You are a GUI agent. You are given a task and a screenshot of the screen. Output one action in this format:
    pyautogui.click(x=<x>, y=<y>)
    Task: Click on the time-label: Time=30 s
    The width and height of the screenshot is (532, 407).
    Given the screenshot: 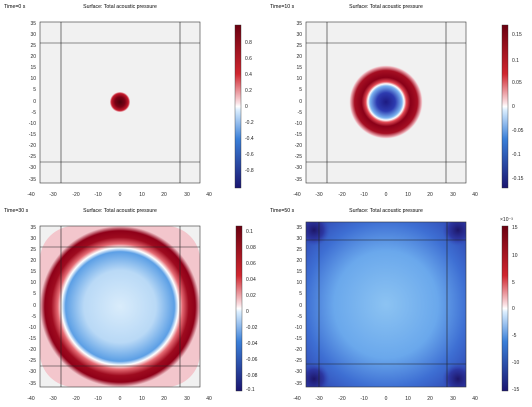 What is the action you would take?
    pyautogui.click(x=16, y=211)
    